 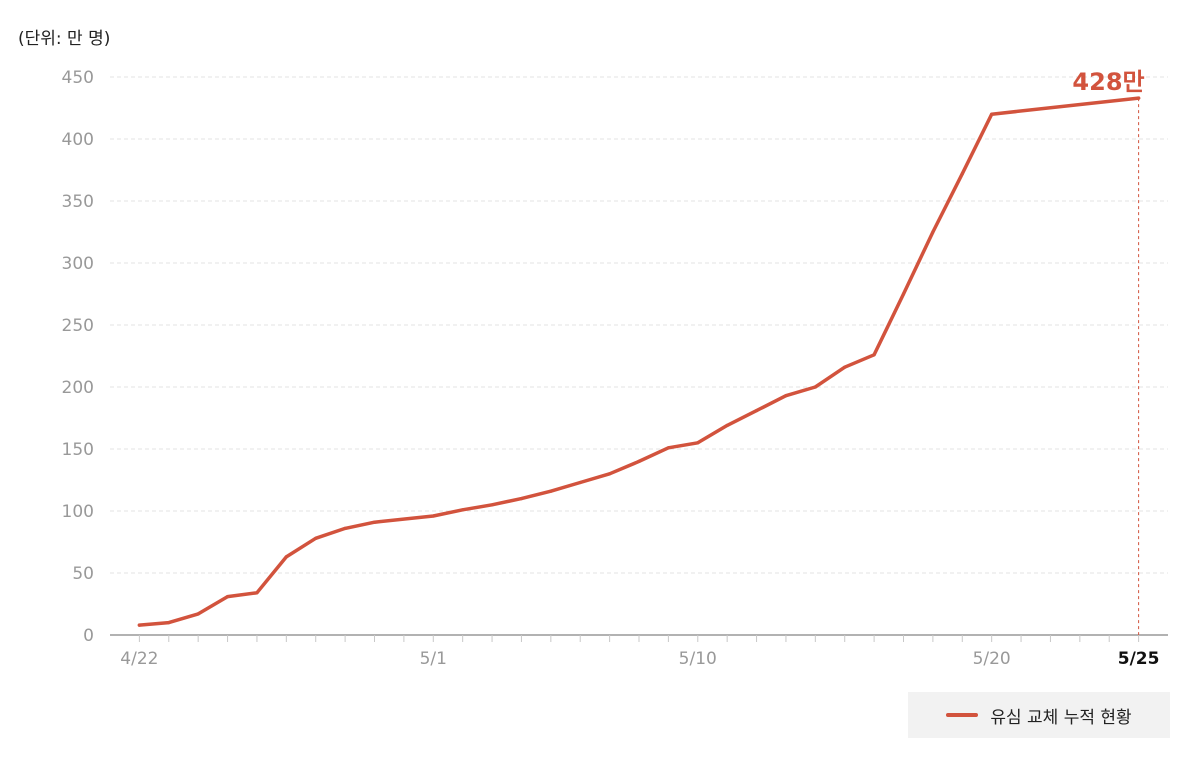 What do you see at coordinates (78, 140) in the screenshot?
I see `y-tick-label-400: 400` at bounding box center [78, 140].